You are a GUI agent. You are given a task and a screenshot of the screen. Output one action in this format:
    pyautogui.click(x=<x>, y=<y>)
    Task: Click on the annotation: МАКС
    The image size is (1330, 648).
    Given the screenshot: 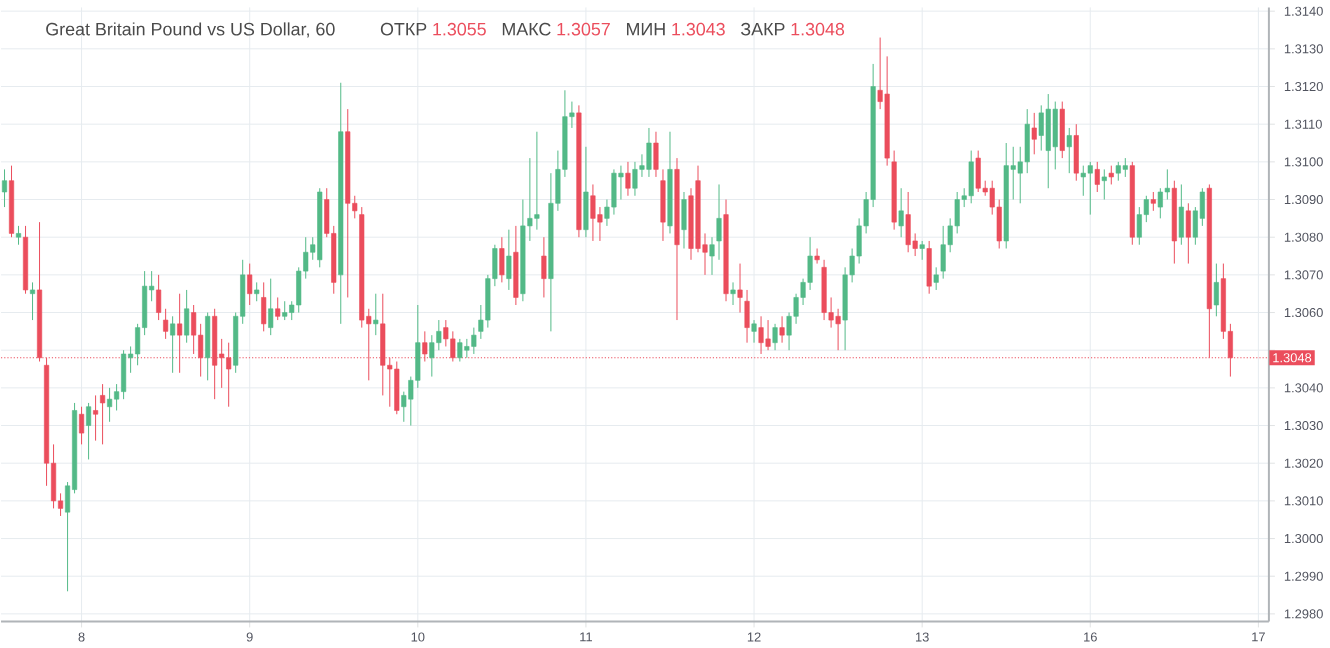 What is the action you would take?
    pyautogui.click(x=526, y=29)
    